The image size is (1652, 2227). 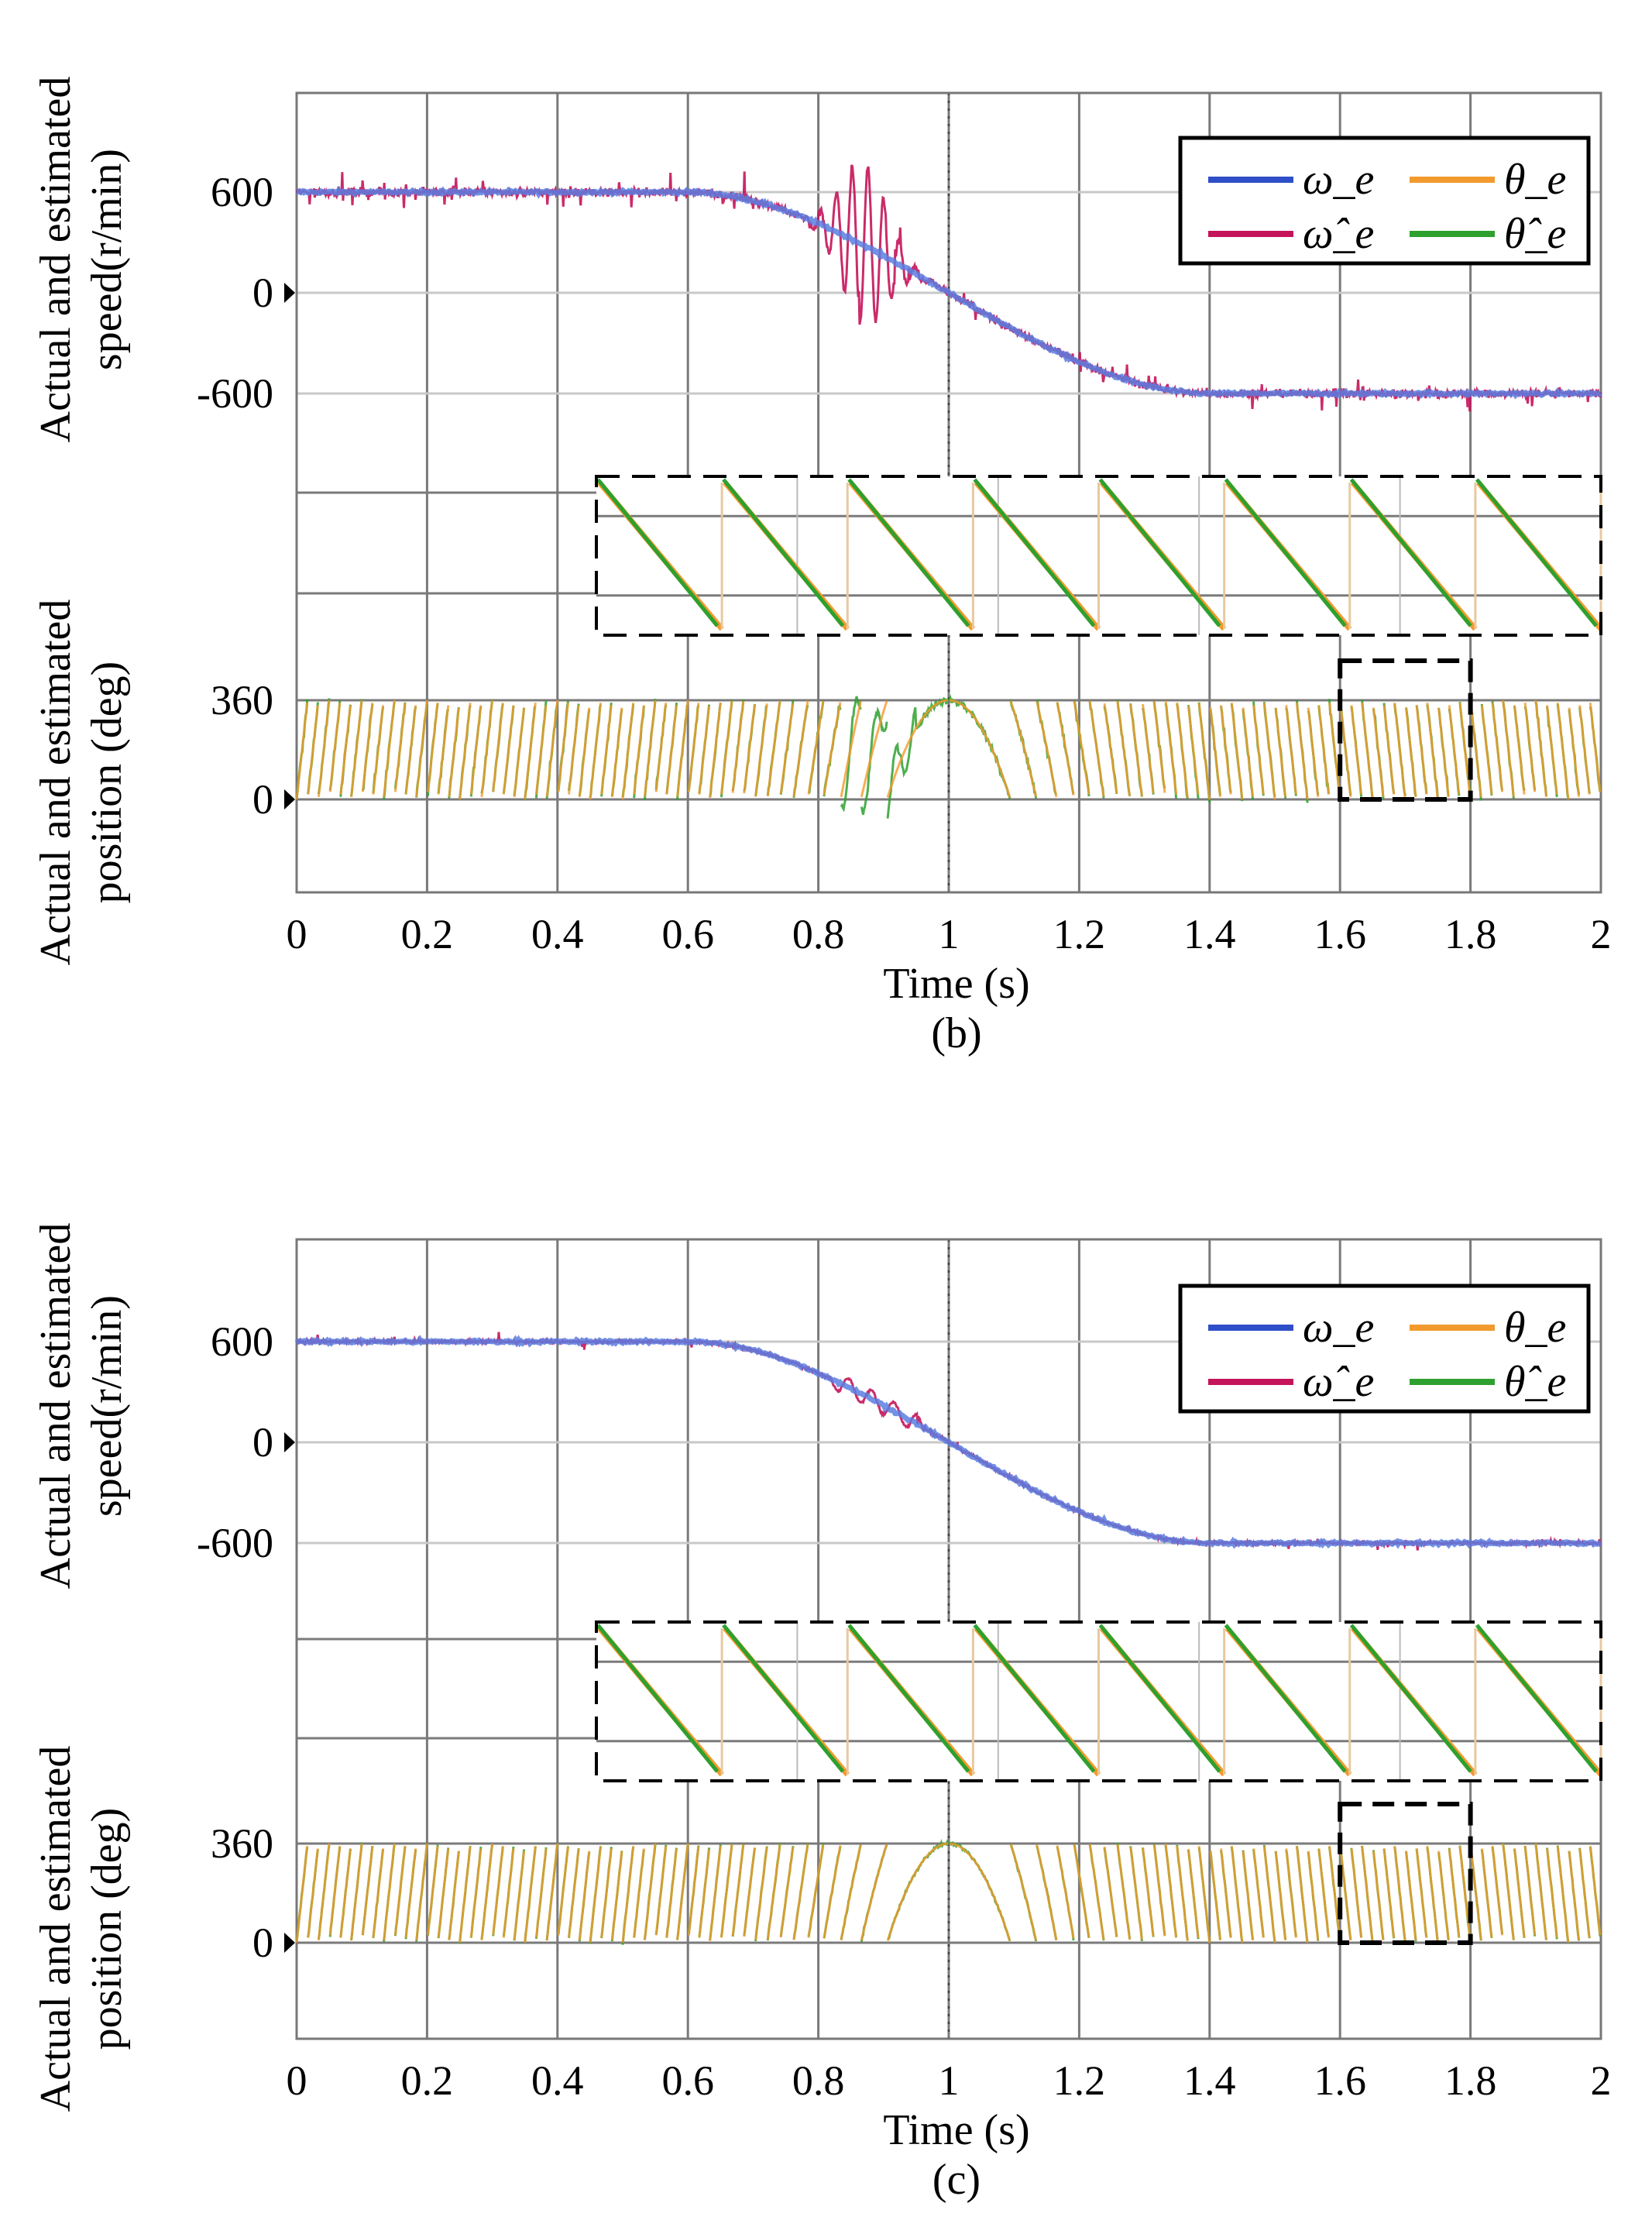 I want to click on panel-label: (b), so click(x=956, y=1033).